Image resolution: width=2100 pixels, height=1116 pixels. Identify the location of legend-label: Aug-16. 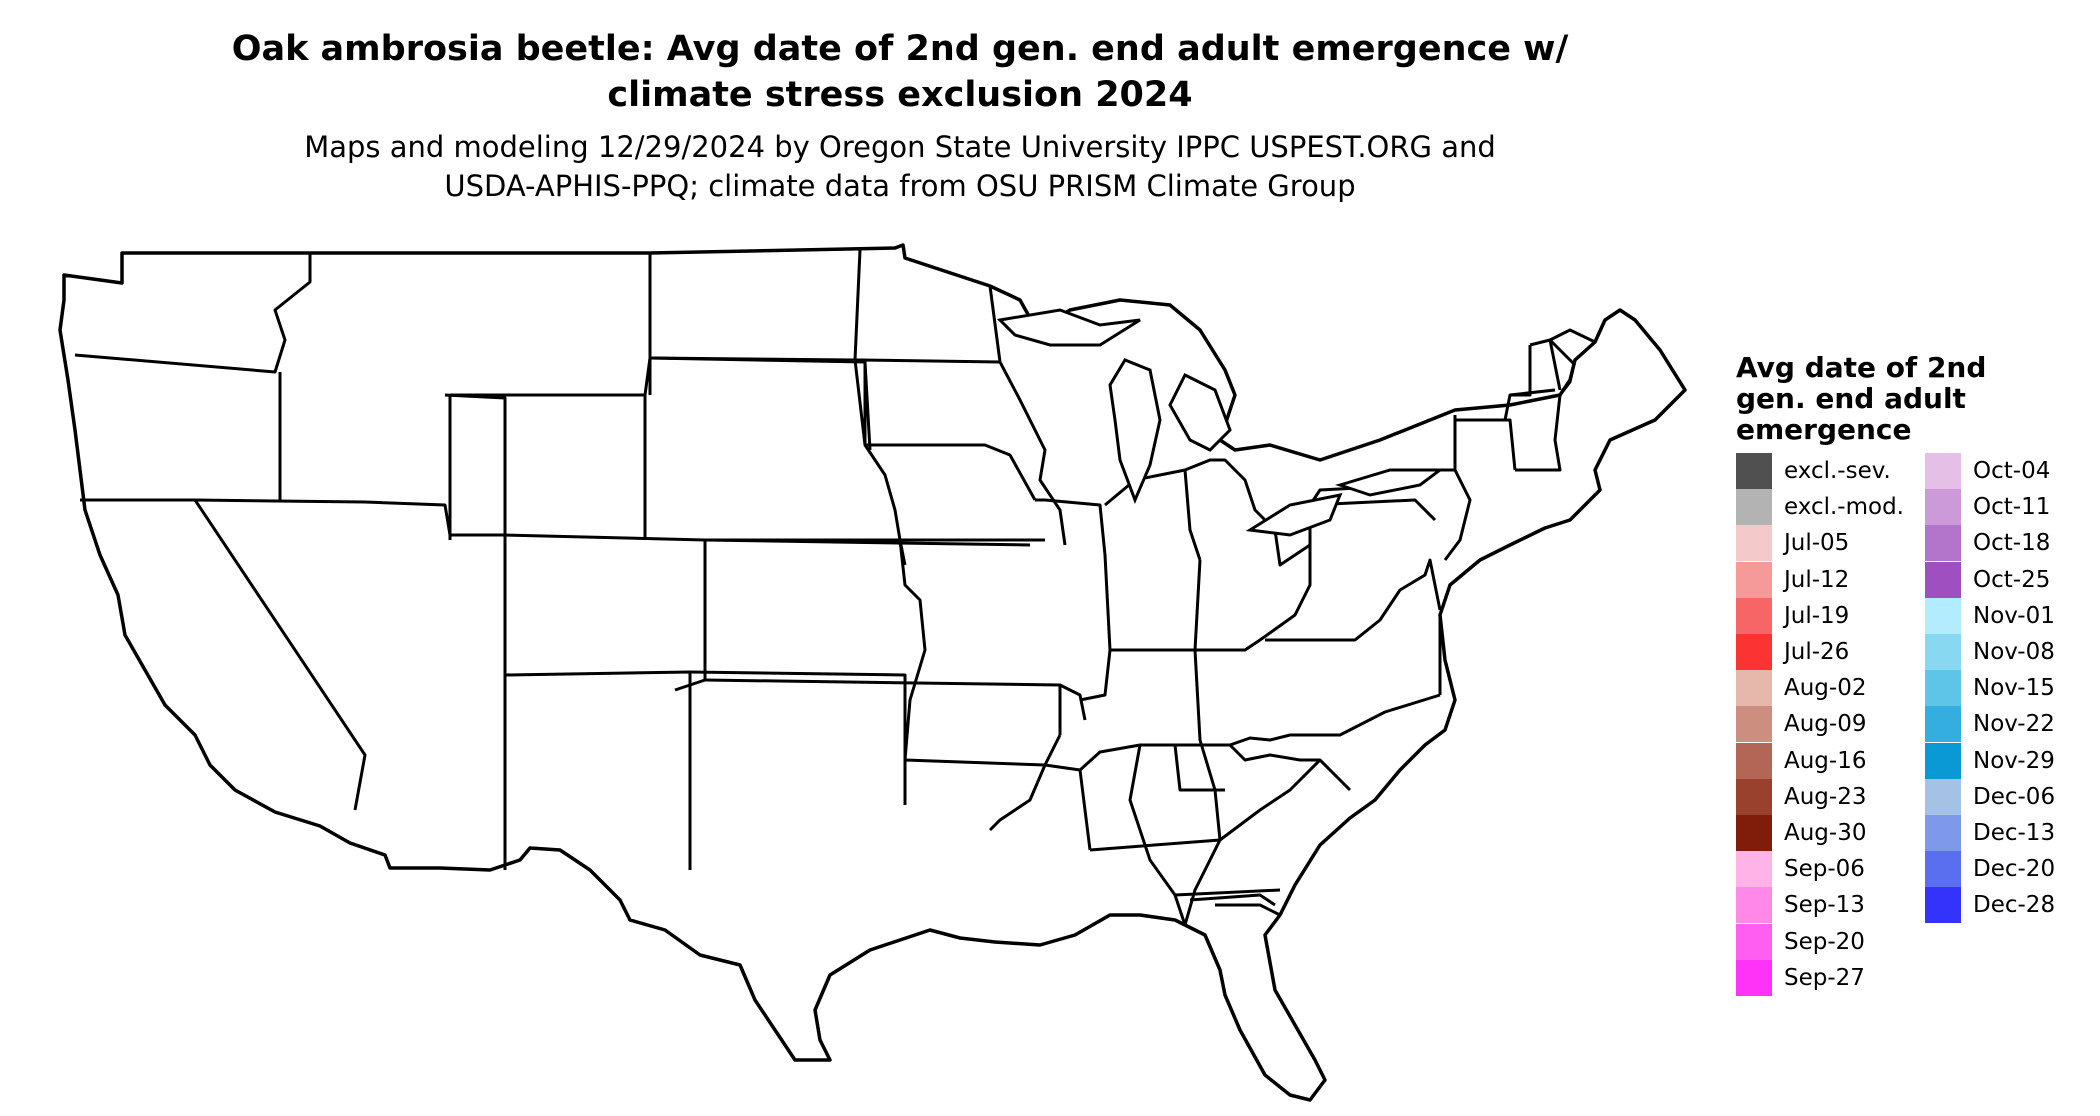
(1825, 760).